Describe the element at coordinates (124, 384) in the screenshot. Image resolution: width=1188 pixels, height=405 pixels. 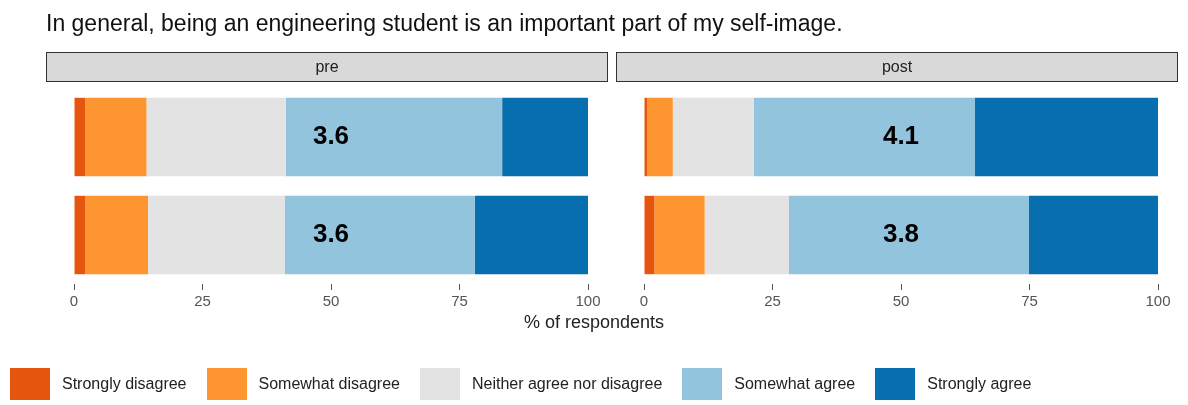
I see `legend-label: Strongly disagree` at that location.